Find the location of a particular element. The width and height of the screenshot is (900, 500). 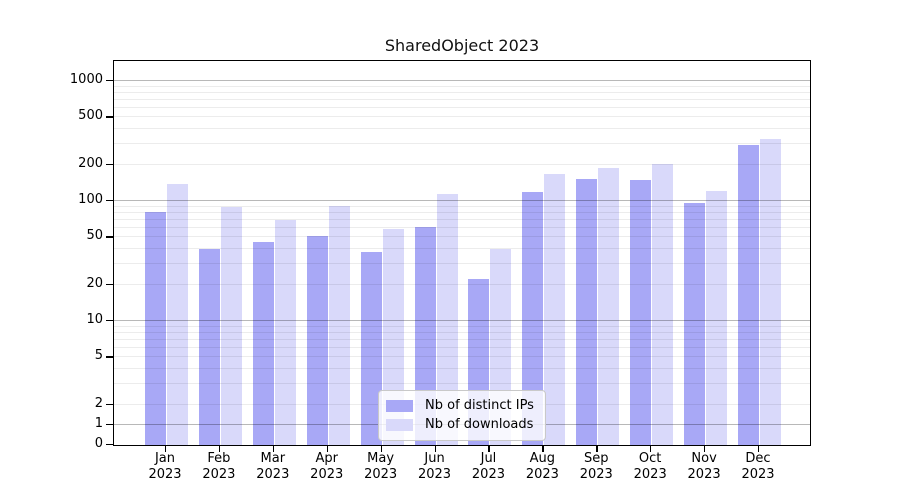

x-tick-label-oct: Oct 2023 is located at coordinates (650, 467).